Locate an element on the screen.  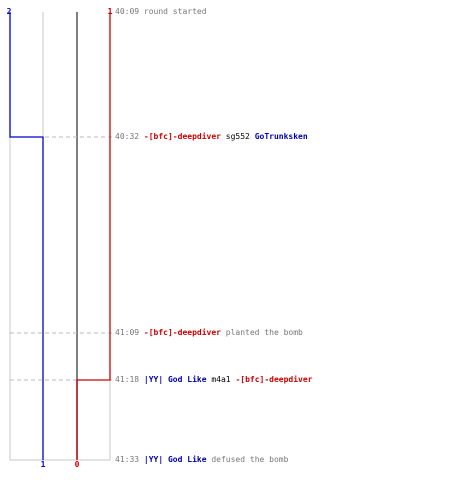
event-row: 40:32 -[bfc]-deepdiver sg552 GoTrunksken is located at coordinates (211, 137).